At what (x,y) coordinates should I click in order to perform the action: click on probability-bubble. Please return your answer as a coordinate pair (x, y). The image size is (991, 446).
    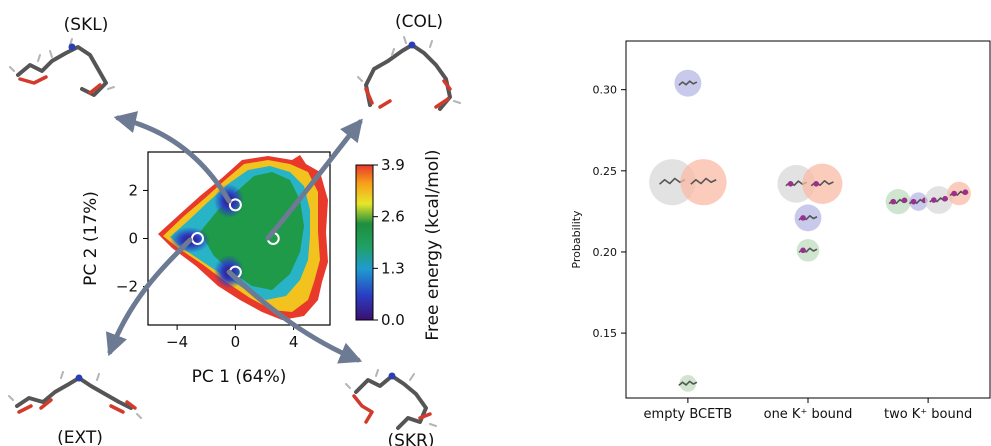
    Looking at the image, I should click on (703, 182).